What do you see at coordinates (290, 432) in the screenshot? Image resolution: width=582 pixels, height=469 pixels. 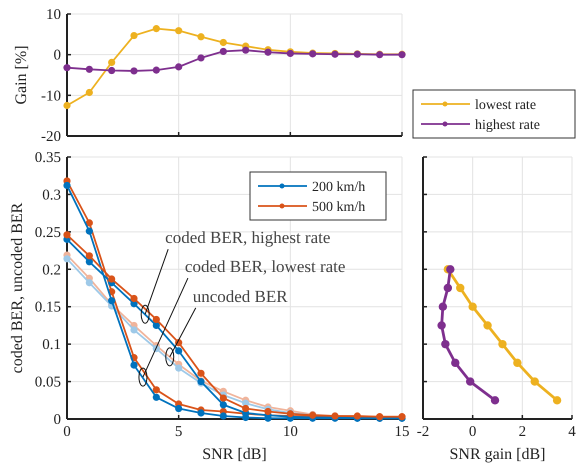 I see `x-tick-label: 10` at bounding box center [290, 432].